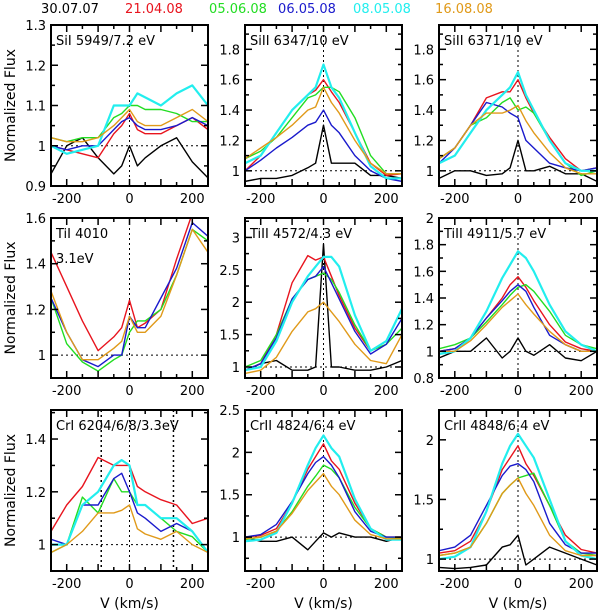 The height and width of the screenshot is (612, 600). Describe the element at coordinates (464, 9) in the screenshot. I see `legend-item-16-08-08: 16.08.08` at that location.